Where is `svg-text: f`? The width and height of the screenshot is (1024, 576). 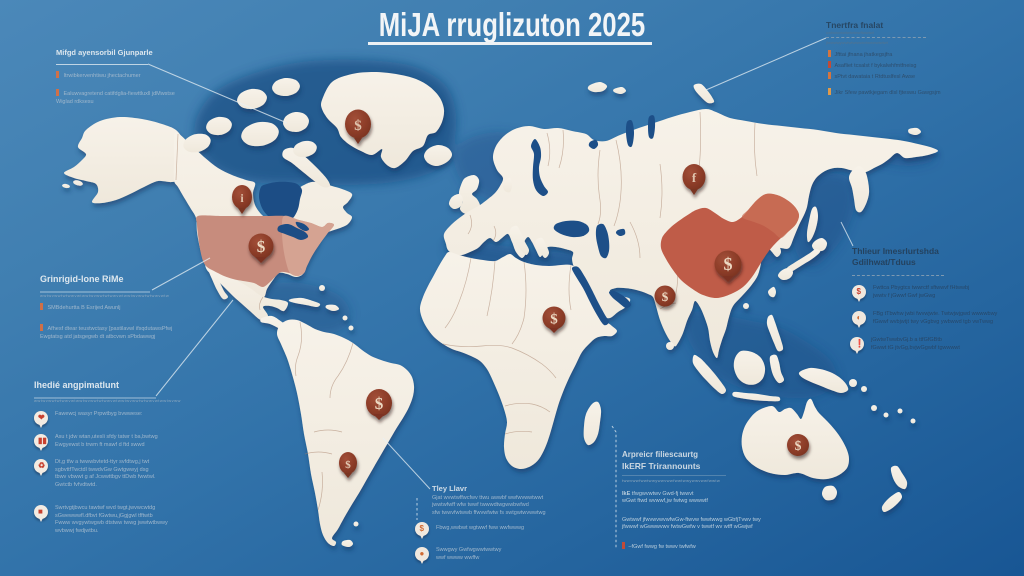
svg-text: f is located at coordinates (694, 177).